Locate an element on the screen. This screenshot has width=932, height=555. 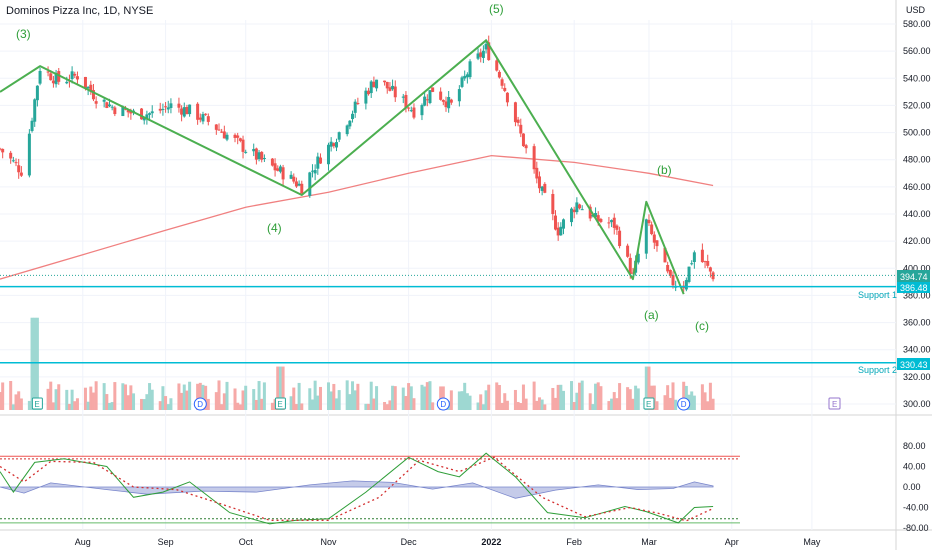
price-tick-label: 340.00 is located at coordinates (917, 350).